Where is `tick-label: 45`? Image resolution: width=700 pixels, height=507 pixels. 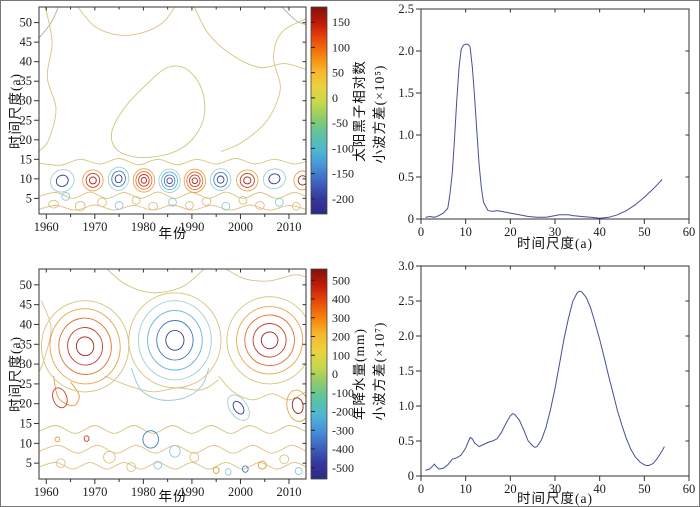 tick-label: 45 is located at coordinates (26, 305).